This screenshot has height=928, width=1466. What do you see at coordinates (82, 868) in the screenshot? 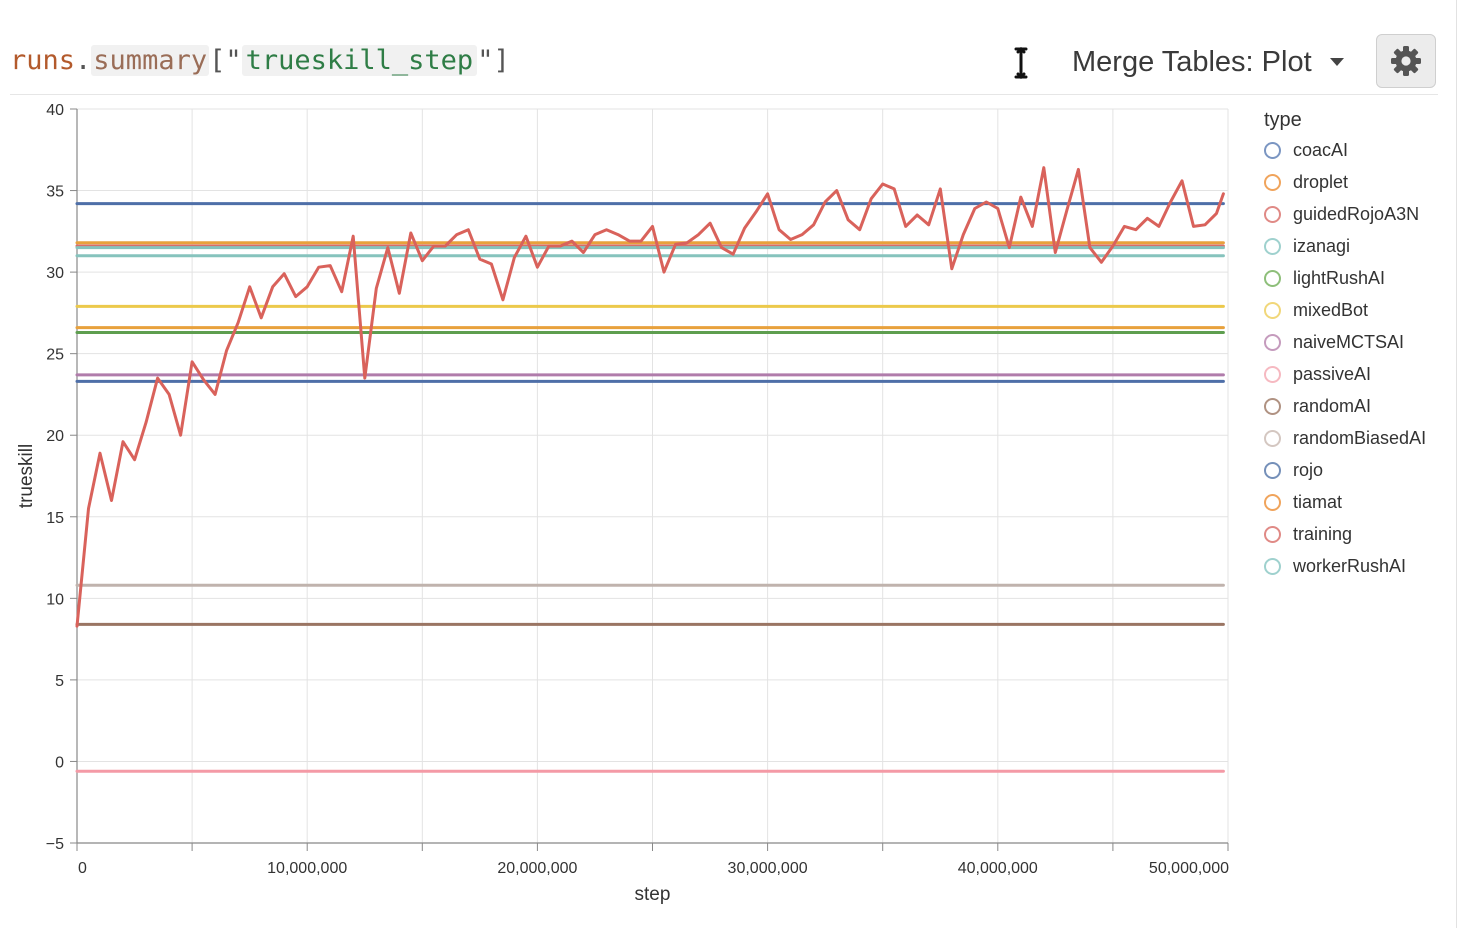
I see `x-tick-label: 0` at bounding box center [82, 868].